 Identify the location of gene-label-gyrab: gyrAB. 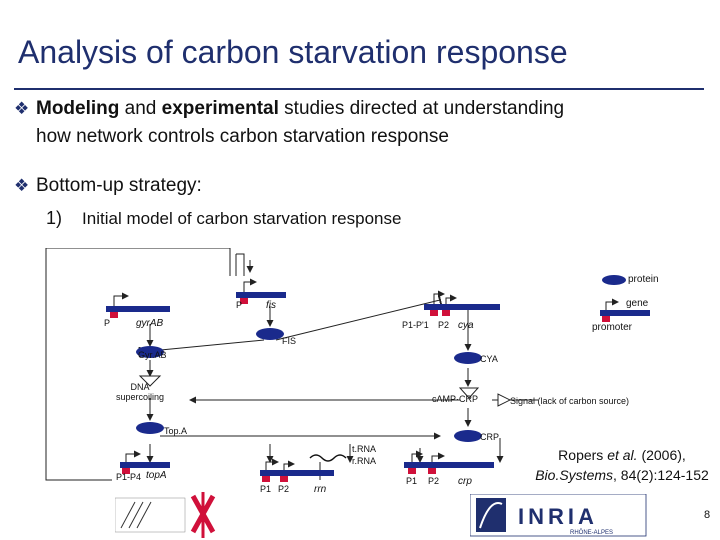
(150, 323).